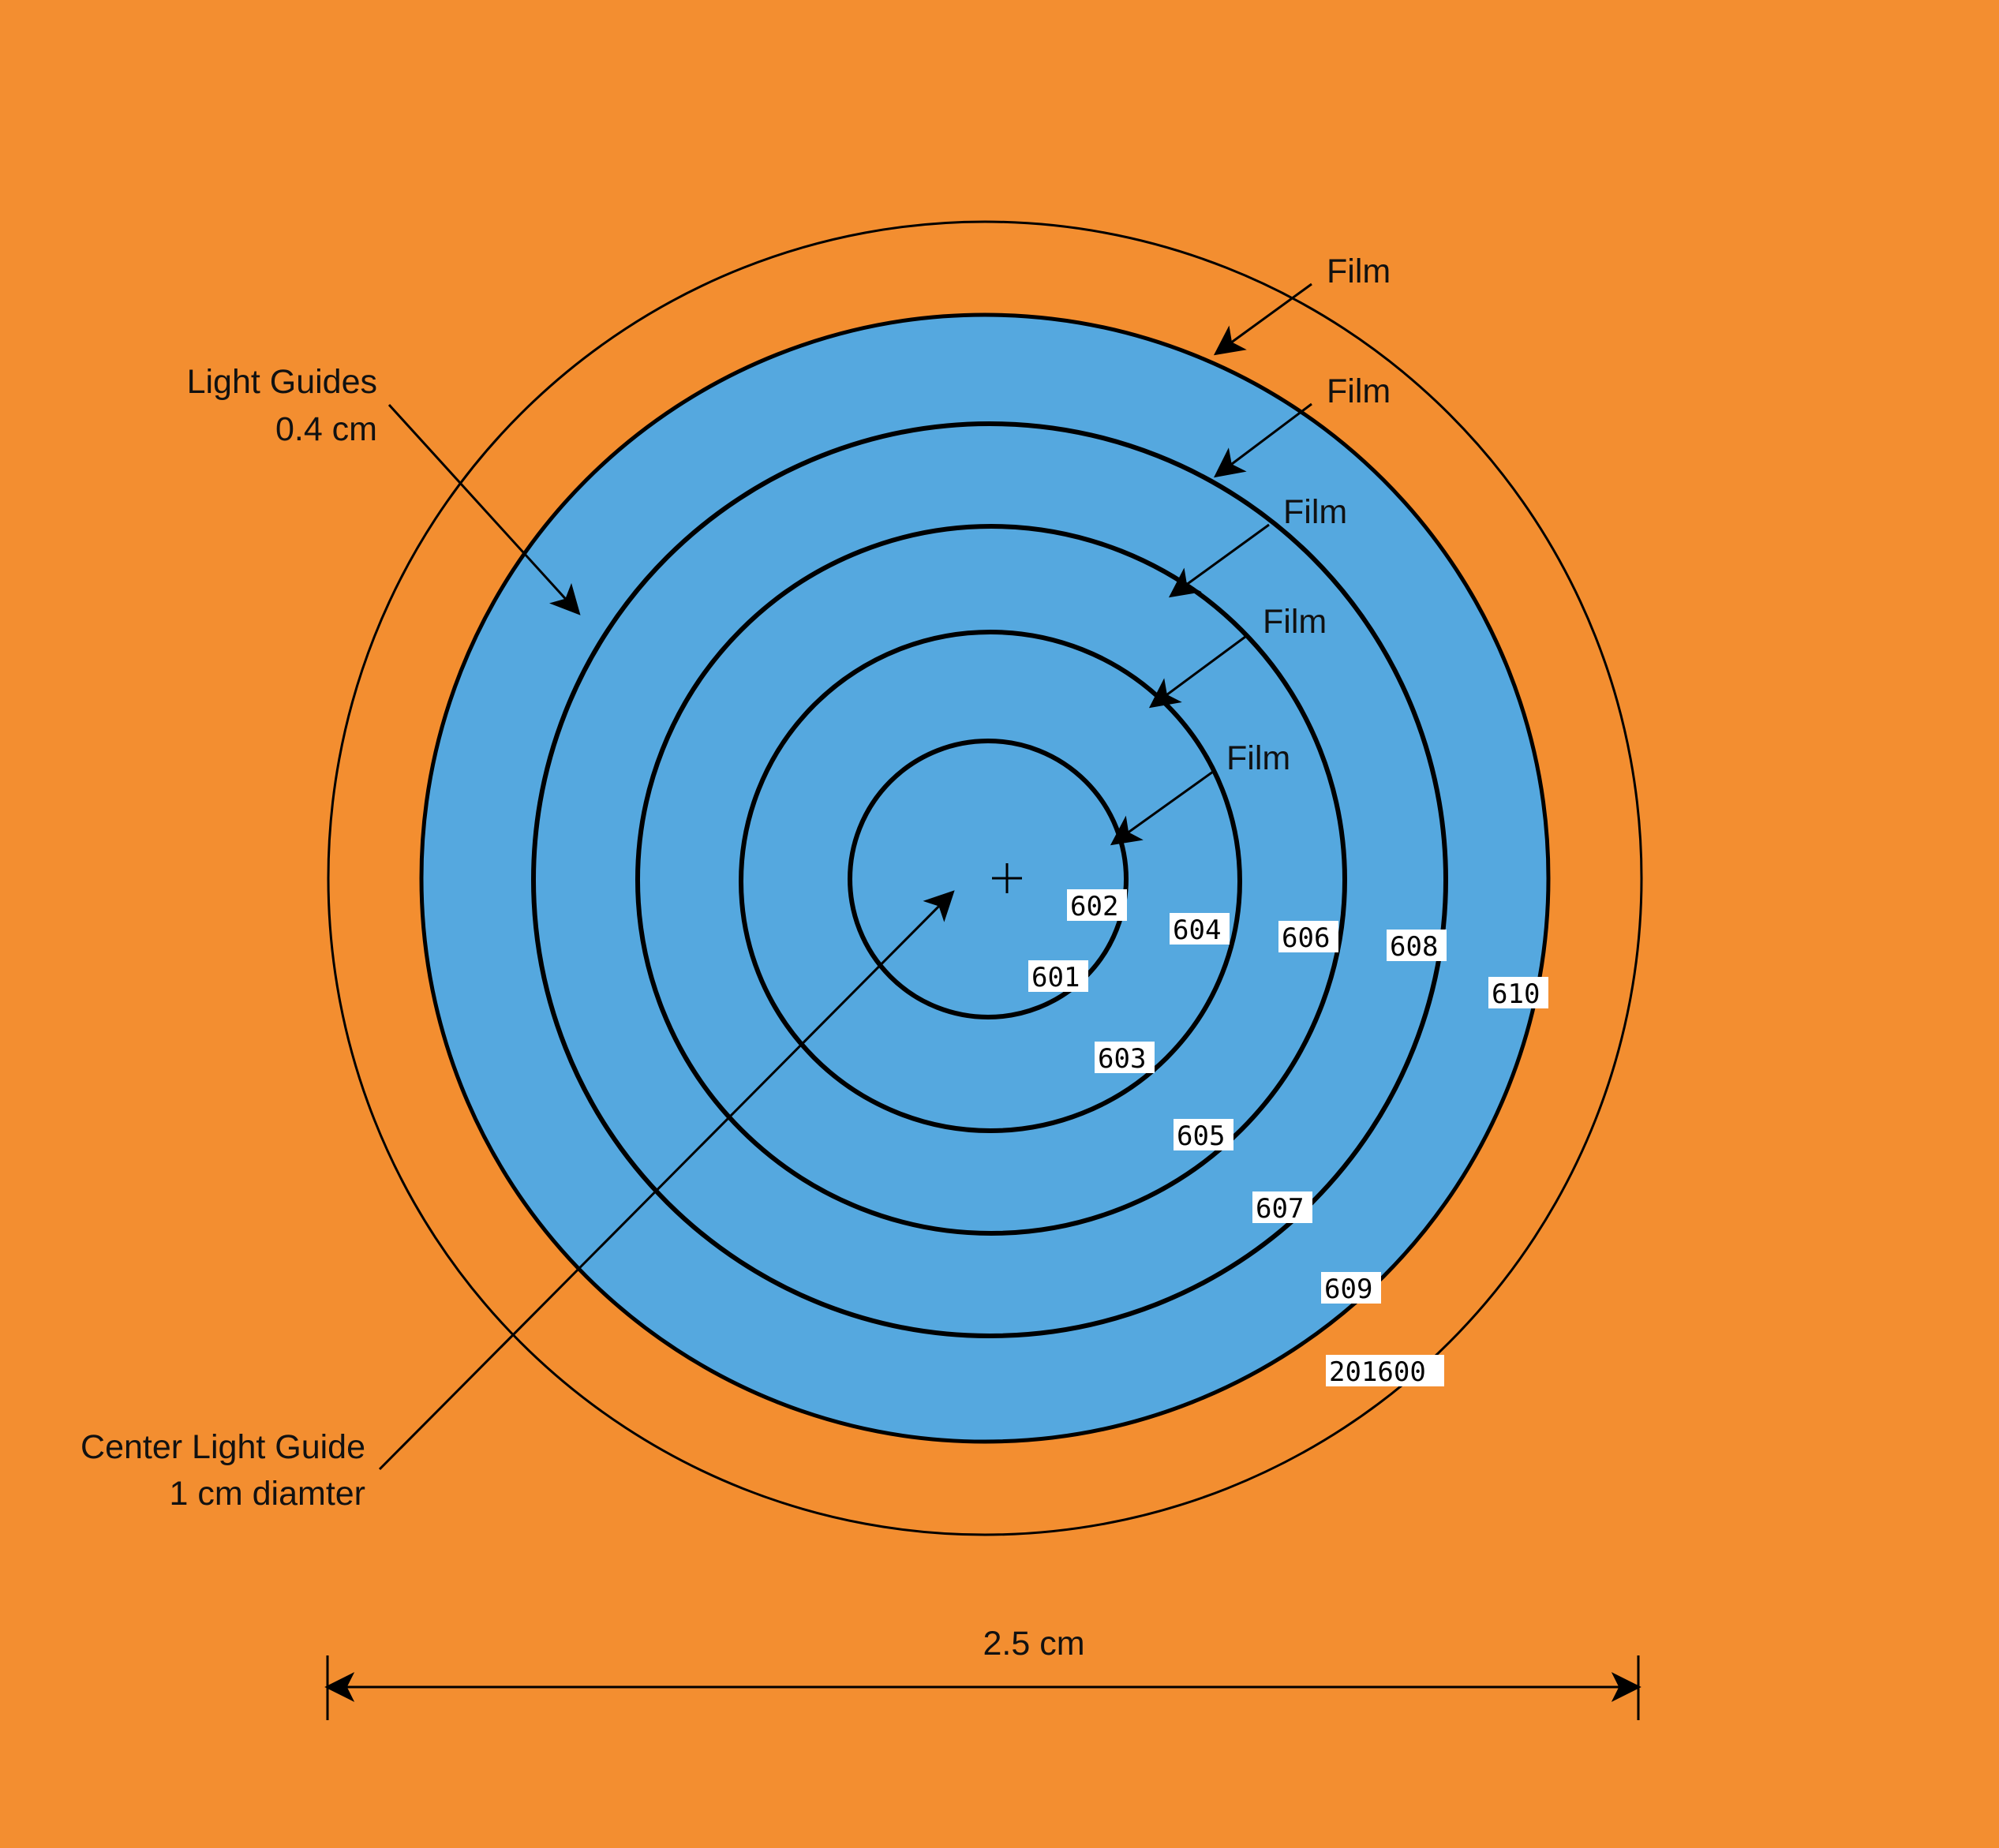 This screenshot has width=1999, height=1848. What do you see at coordinates (1315, 512) in the screenshot?
I see `film-label-3: Film` at bounding box center [1315, 512].